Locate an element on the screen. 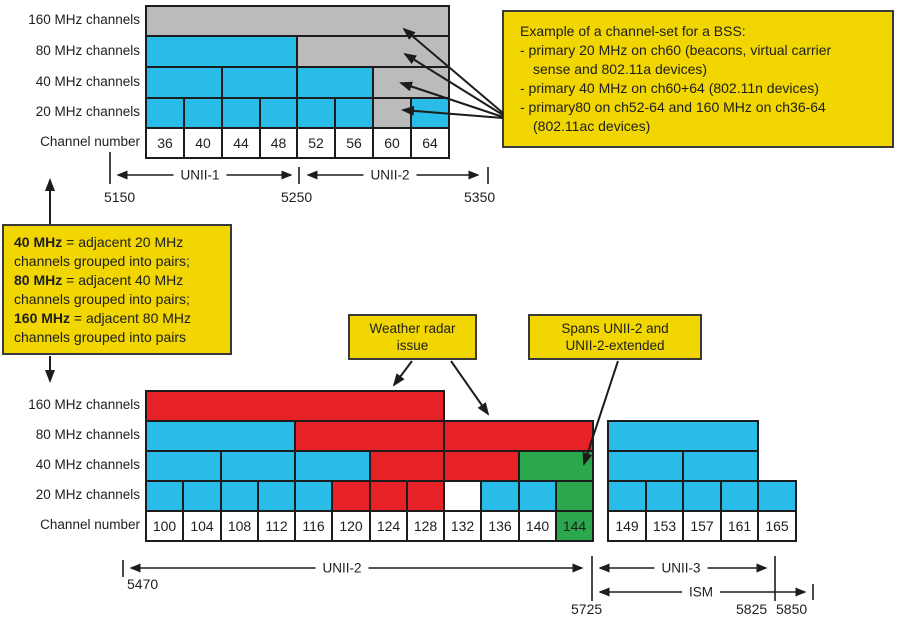 This screenshot has width=898, height=621. band-label-unii3: UNII-3 is located at coordinates (681, 568).